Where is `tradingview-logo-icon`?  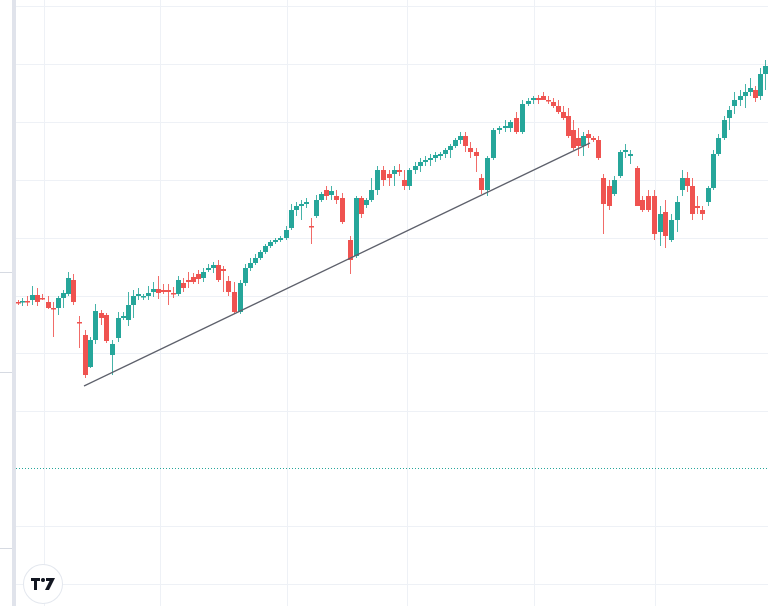 tradingview-logo-icon is located at coordinates (43, 584).